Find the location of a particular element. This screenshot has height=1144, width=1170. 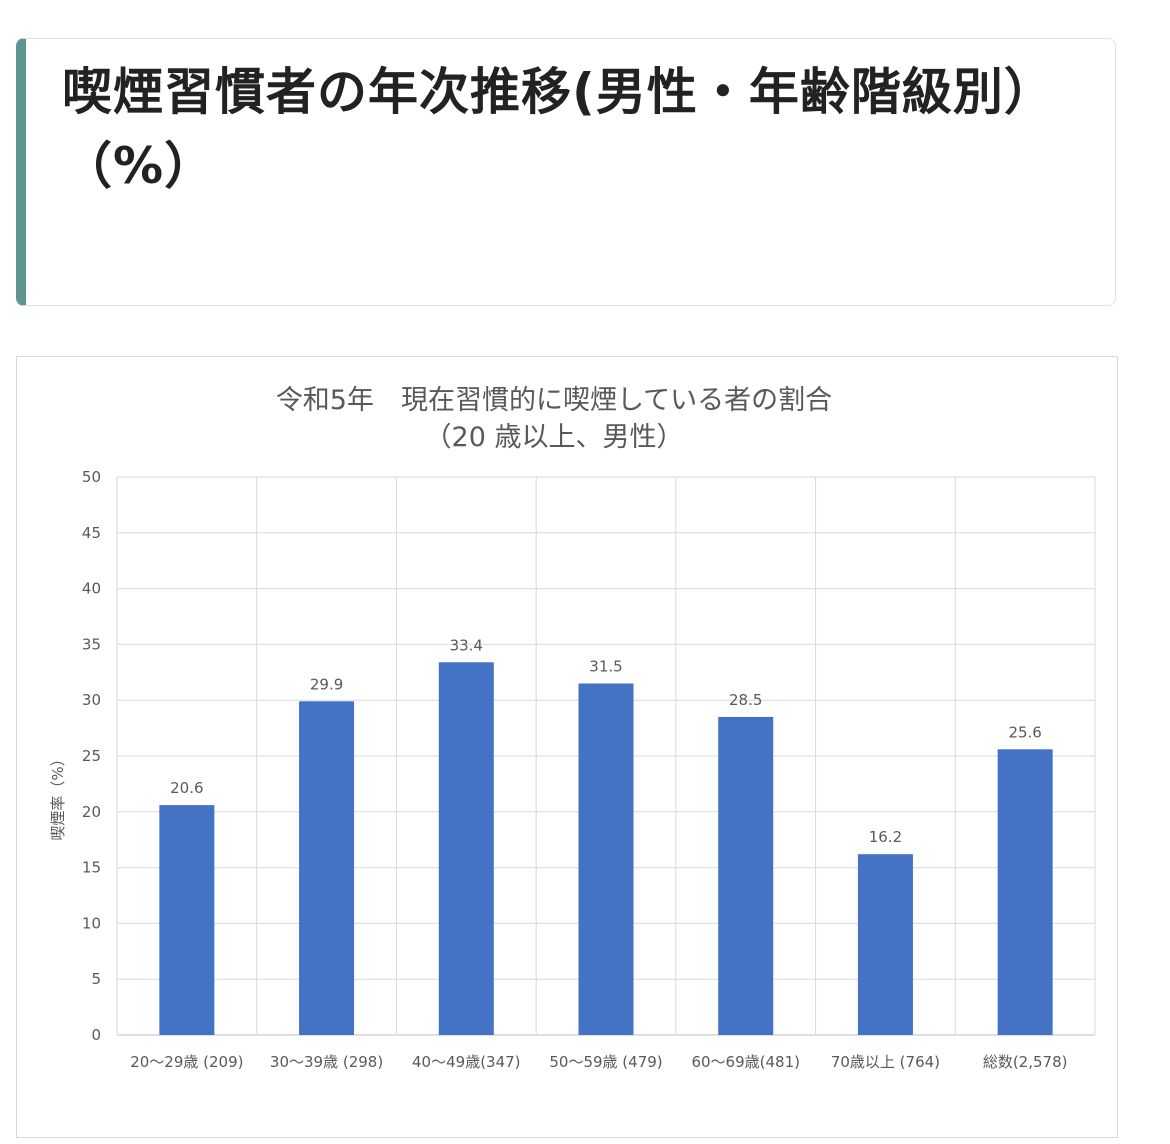

chart-subtitle: （20 歳以上、男性） is located at coordinates (554, 437).